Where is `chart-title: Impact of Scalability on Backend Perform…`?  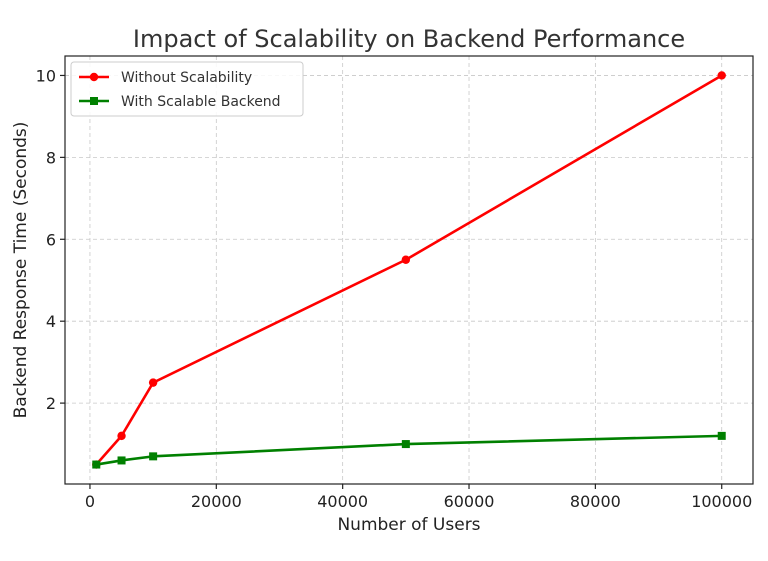
chart-title: Impact of Scalability on Backend Perform… is located at coordinates (409, 39).